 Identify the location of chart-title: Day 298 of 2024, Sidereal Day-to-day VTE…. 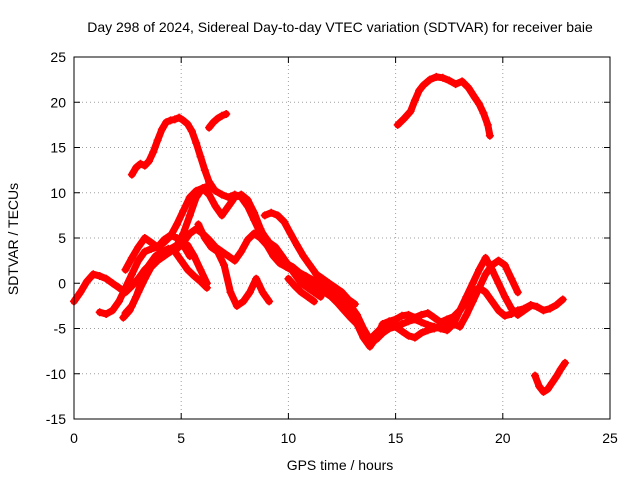
(340, 27).